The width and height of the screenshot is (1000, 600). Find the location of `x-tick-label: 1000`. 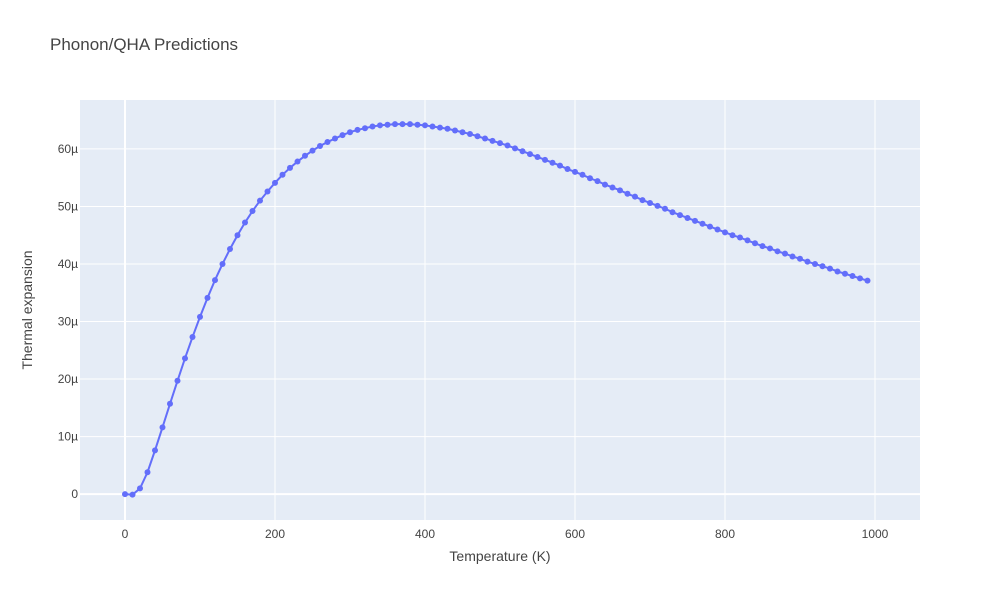

x-tick-label: 1000 is located at coordinates (875, 534).